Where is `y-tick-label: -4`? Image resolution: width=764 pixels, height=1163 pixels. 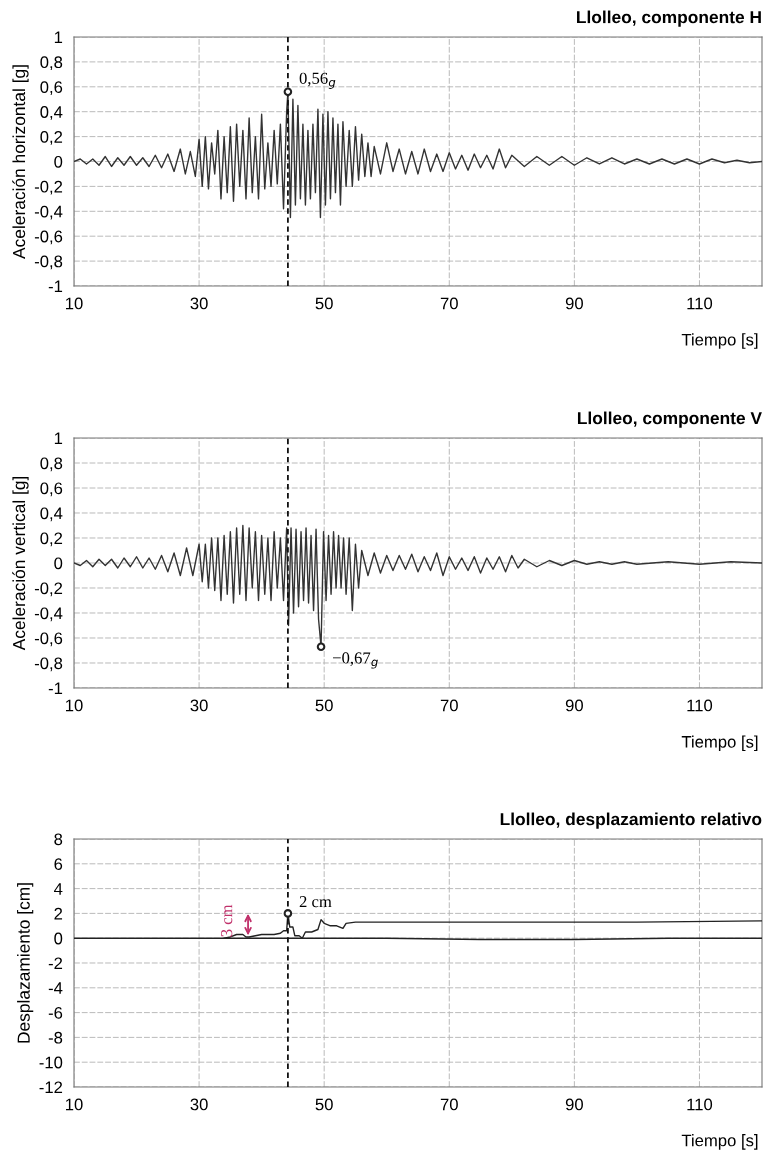 y-tick-label: -4 is located at coordinates (55, 988).